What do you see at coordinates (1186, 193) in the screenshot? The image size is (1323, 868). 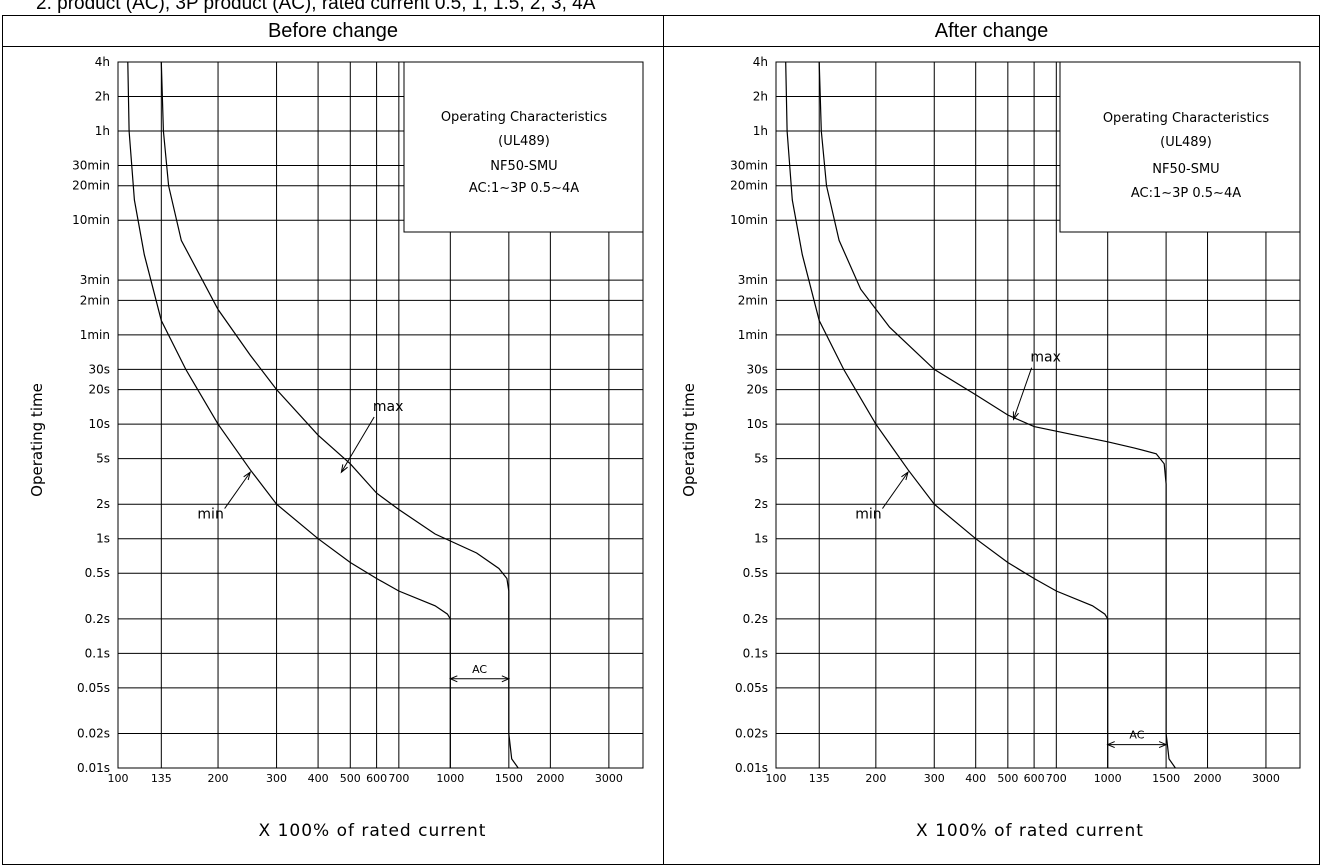 I see `title-box-line: AC:1∼3P 0.5∼4A` at bounding box center [1186, 193].